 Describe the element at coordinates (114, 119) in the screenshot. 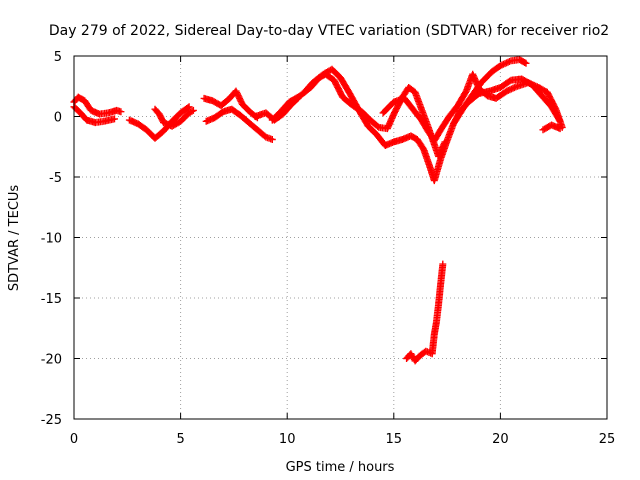

I see `track-b-point` at that location.